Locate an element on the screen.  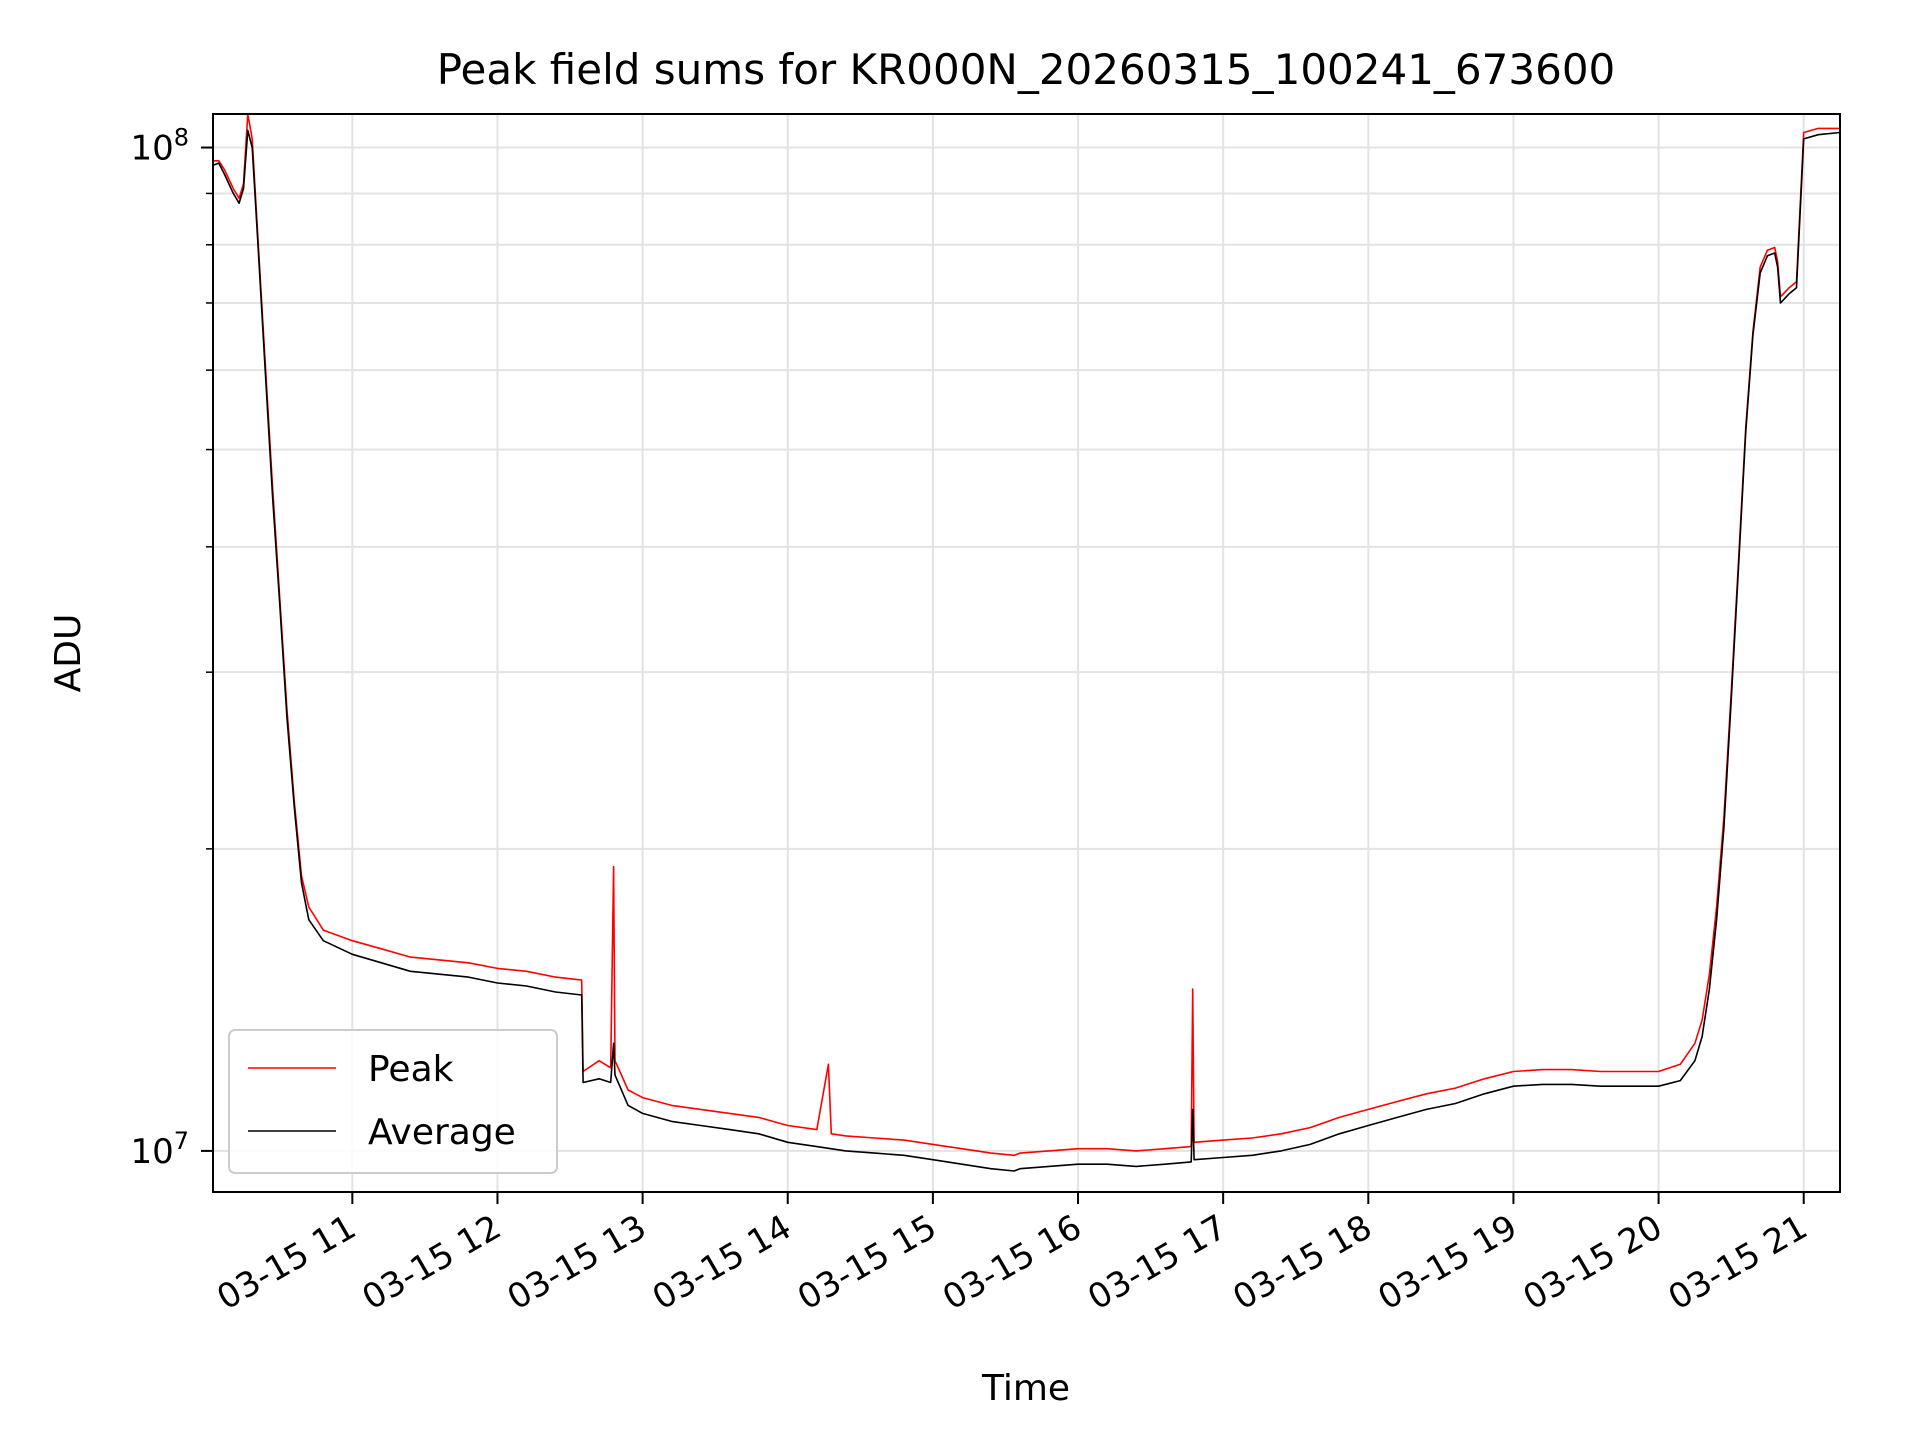
legend-average-label: Average is located at coordinates (442, 1132).